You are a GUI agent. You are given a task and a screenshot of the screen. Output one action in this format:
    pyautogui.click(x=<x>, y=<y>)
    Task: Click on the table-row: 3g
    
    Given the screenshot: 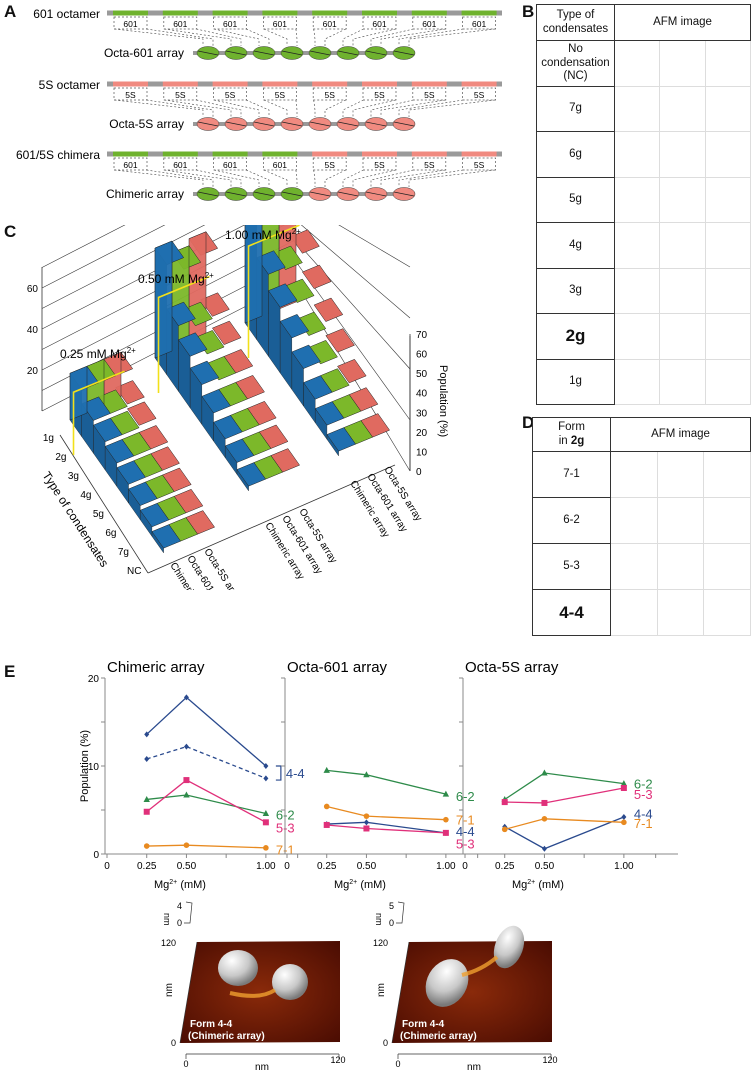 What is the action you would take?
    pyautogui.click(x=644, y=290)
    